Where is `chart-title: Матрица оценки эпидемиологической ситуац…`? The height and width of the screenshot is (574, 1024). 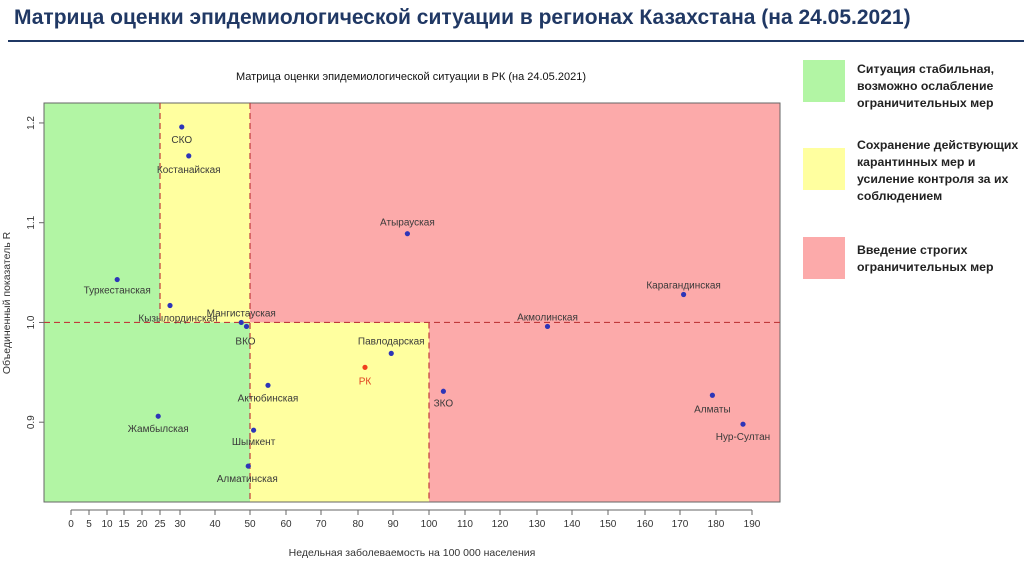
chart-title: Матрица оценки эпидемиологической ситуац… is located at coordinates (411, 77).